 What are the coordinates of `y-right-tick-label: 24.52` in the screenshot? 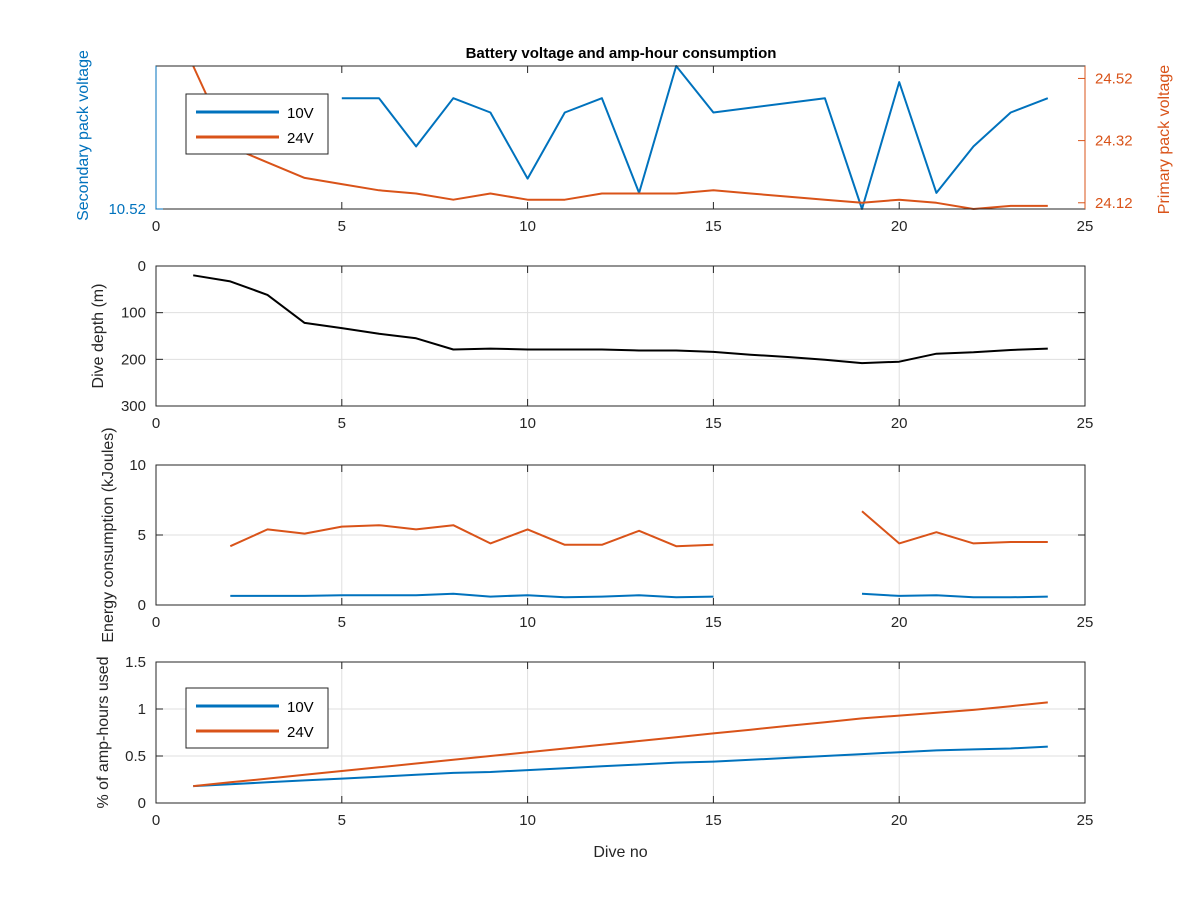 It's located at (1114, 78).